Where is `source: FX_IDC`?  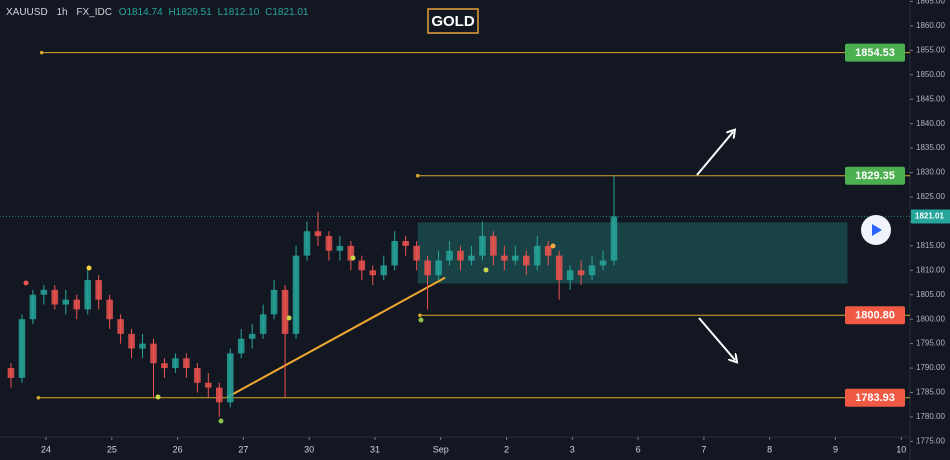 source: FX_IDC is located at coordinates (94, 12).